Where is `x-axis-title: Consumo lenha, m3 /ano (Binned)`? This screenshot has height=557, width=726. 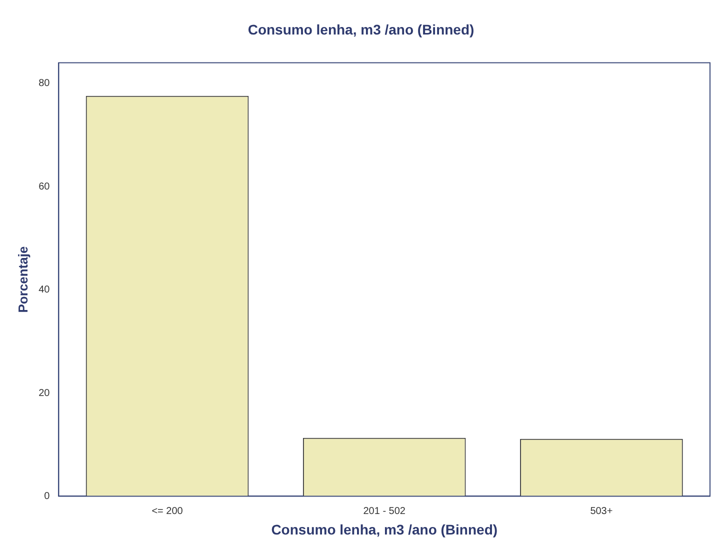 x-axis-title: Consumo lenha, m3 /ano (Binned) is located at coordinates (384, 529).